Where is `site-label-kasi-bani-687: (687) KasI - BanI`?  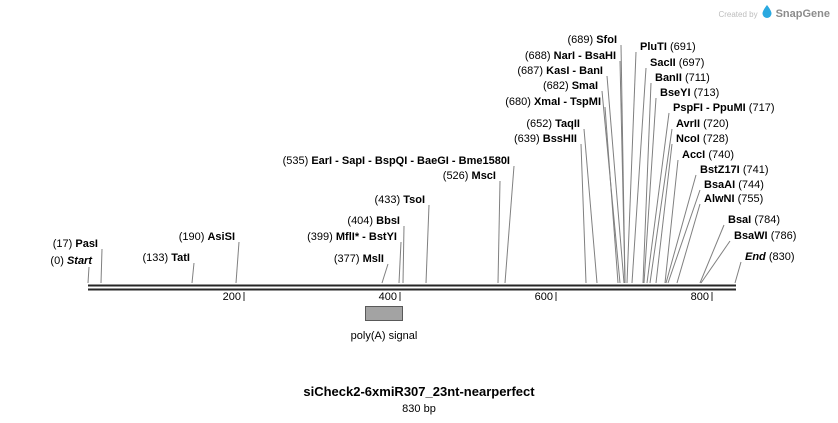 site-label-kasi-bani-687: (687) KasI - BanI is located at coordinates (560, 71).